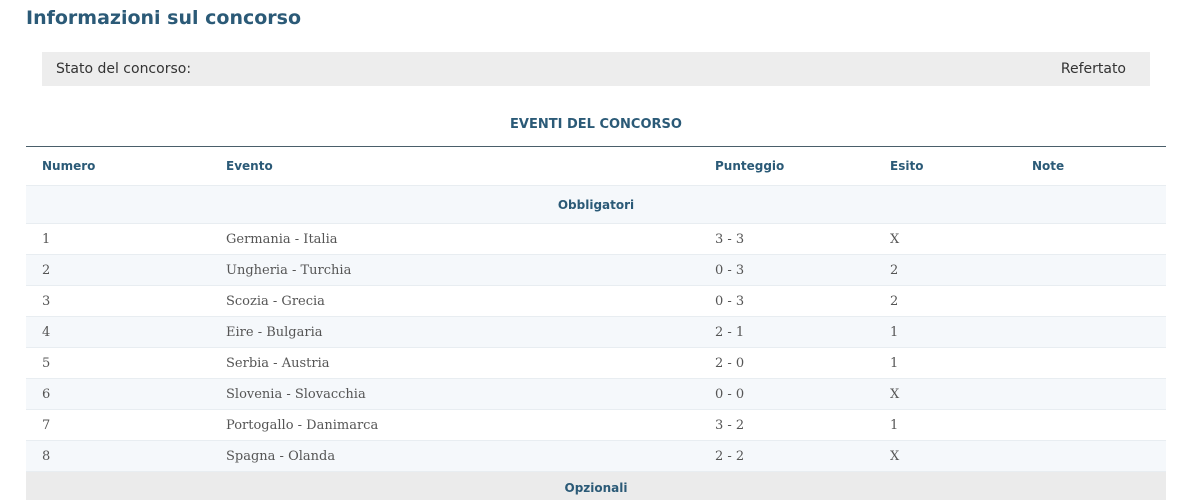 Image resolution: width=1200 pixels, height=500 pixels. I want to click on cell-evento: Spagna - Olanda, so click(470, 456).